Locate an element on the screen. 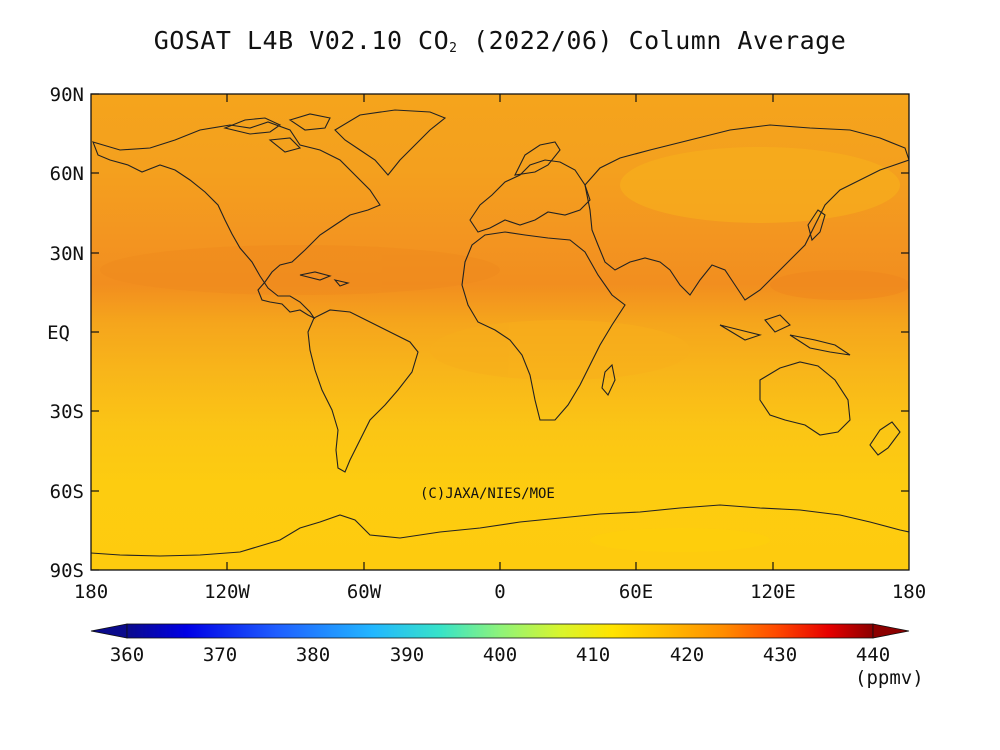 The image size is (1000, 750). colorbar-tick-label: 400 is located at coordinates (500, 655).